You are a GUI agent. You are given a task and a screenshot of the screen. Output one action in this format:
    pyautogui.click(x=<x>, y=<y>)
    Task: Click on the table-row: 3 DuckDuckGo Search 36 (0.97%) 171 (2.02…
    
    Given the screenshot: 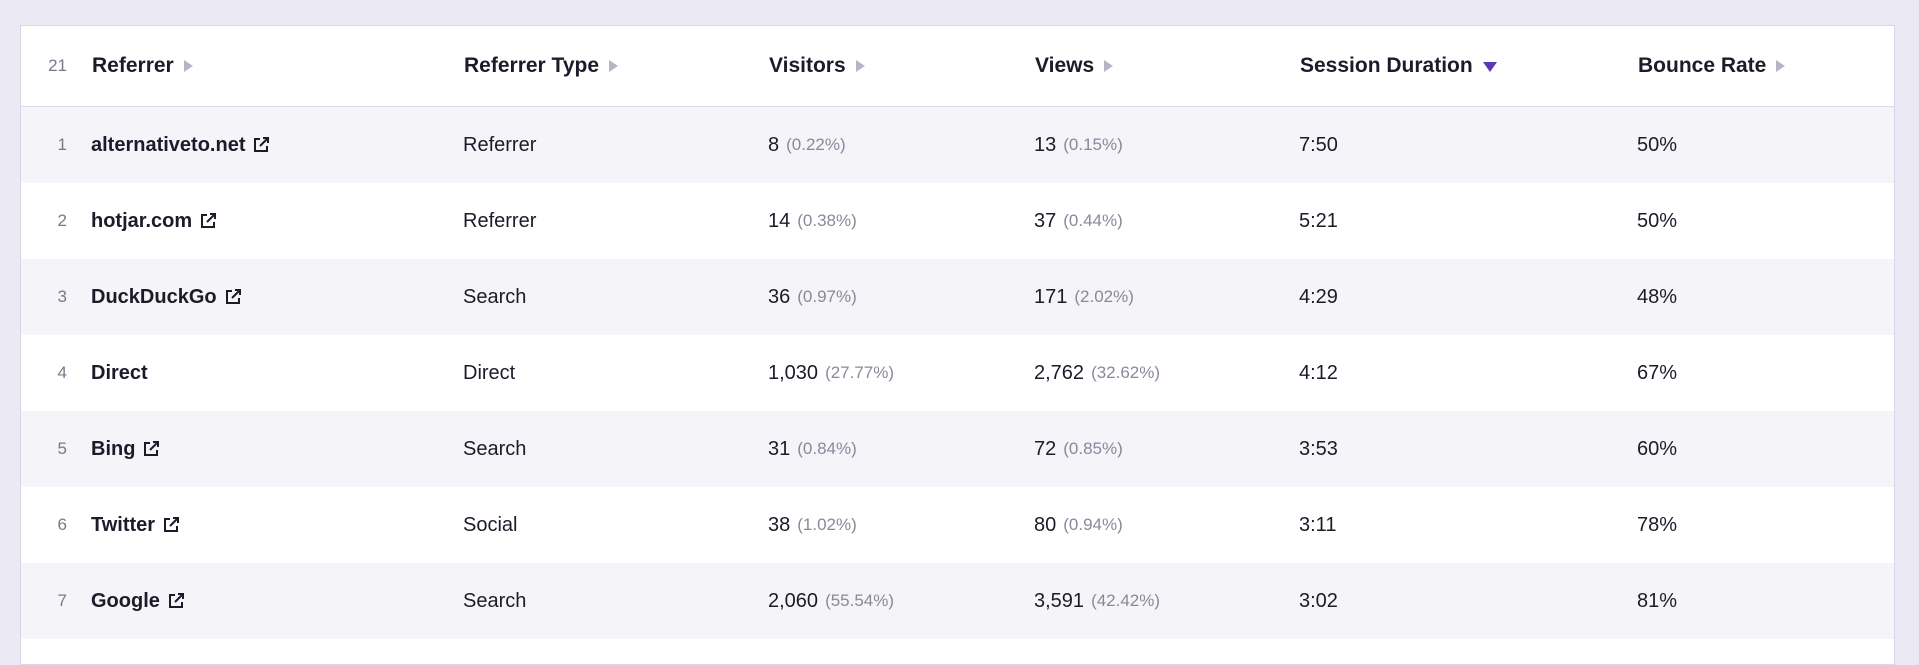 What is the action you would take?
    pyautogui.click(x=957, y=297)
    